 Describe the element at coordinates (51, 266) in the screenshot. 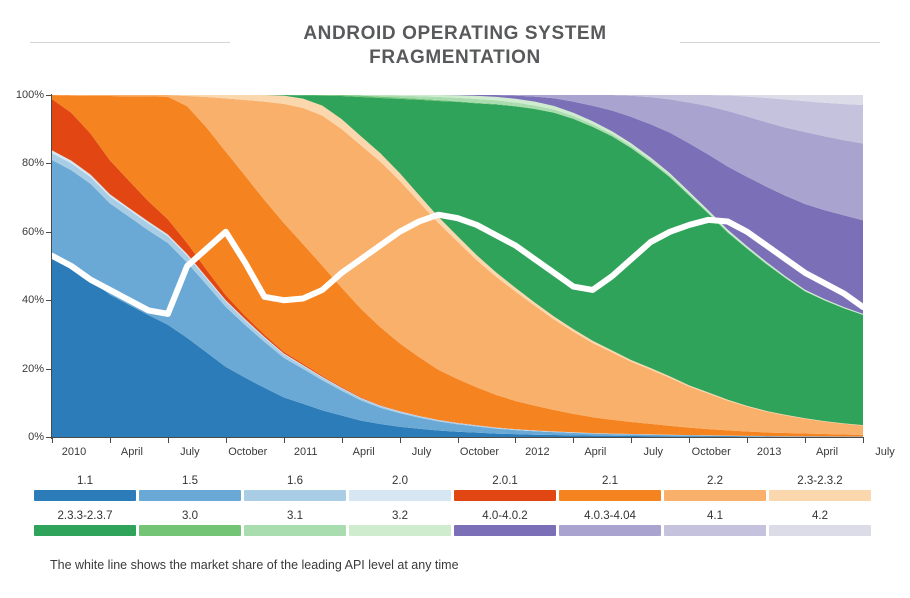

I see `y-axis-line` at that location.